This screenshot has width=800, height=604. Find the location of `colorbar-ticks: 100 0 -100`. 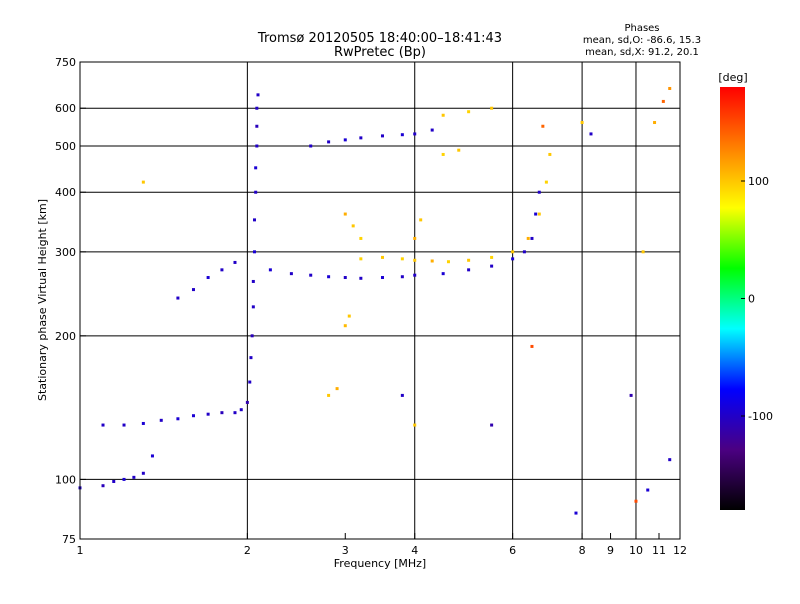

colorbar-ticks: 100 0 -100 is located at coordinates (757, 299).